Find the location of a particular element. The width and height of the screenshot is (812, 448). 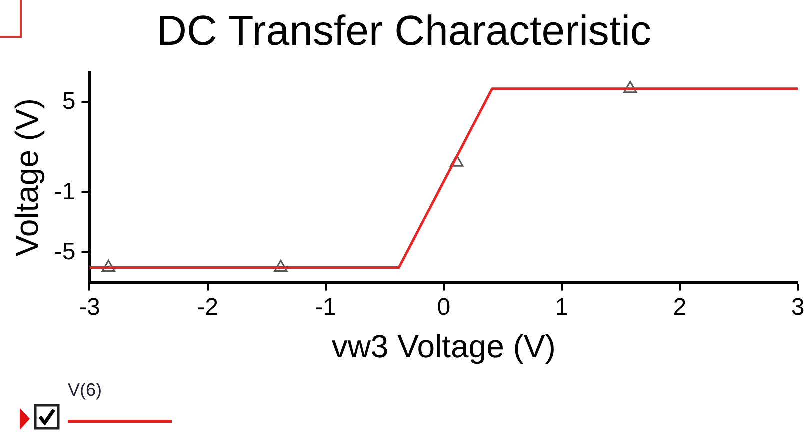

x-tick-label: 1 is located at coordinates (562, 307).